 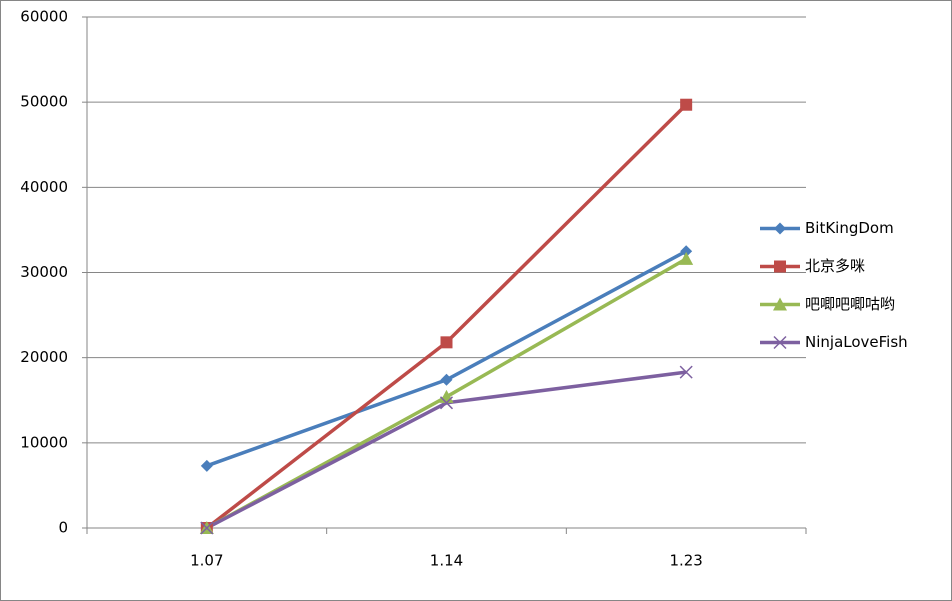 I want to click on y-tick-label: 10000, so click(x=44, y=442).